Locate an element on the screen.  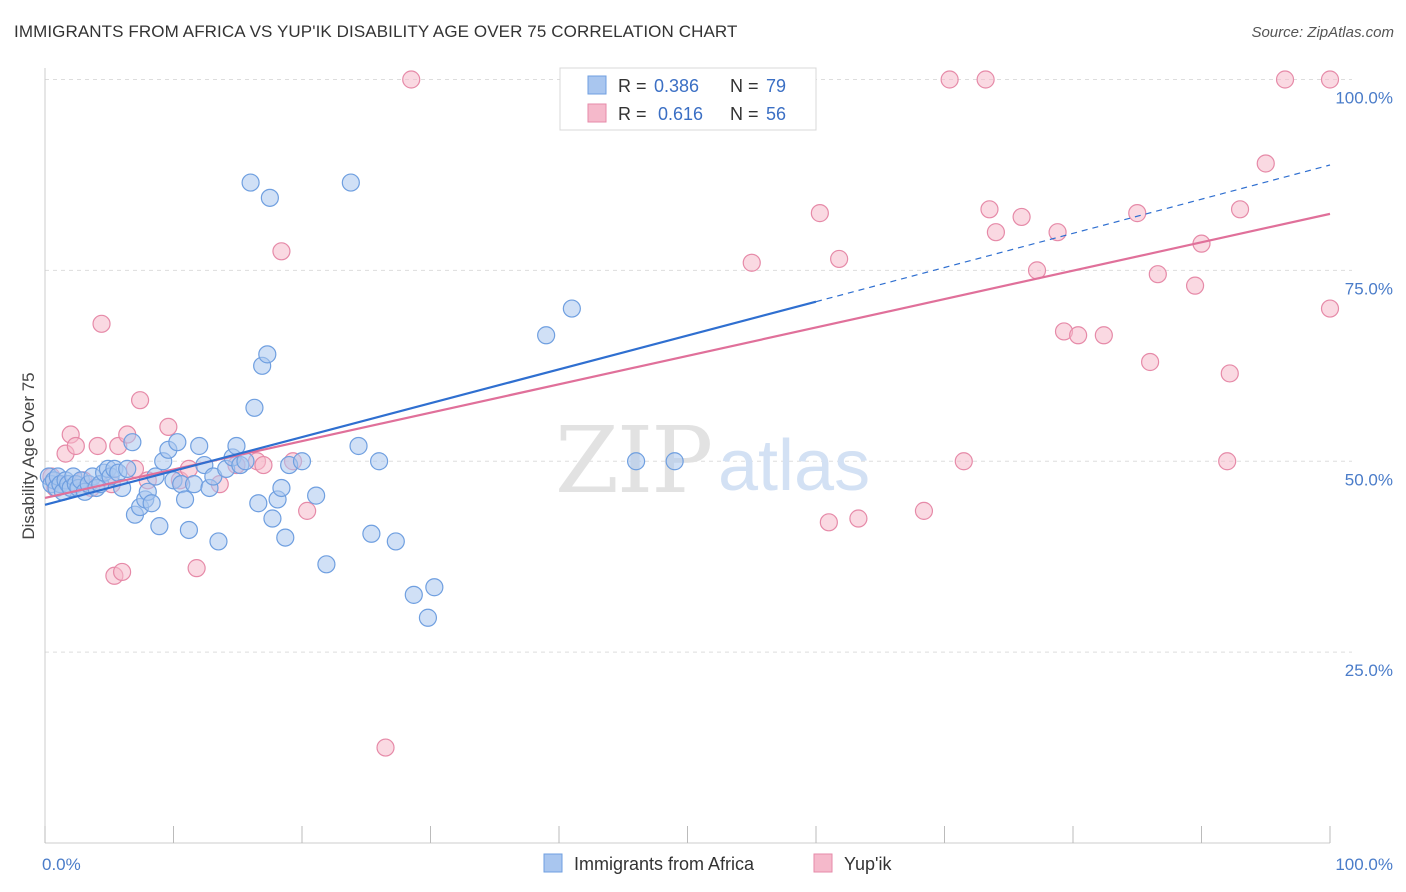
legend-swatch-yupik is located at coordinates (597, 113).